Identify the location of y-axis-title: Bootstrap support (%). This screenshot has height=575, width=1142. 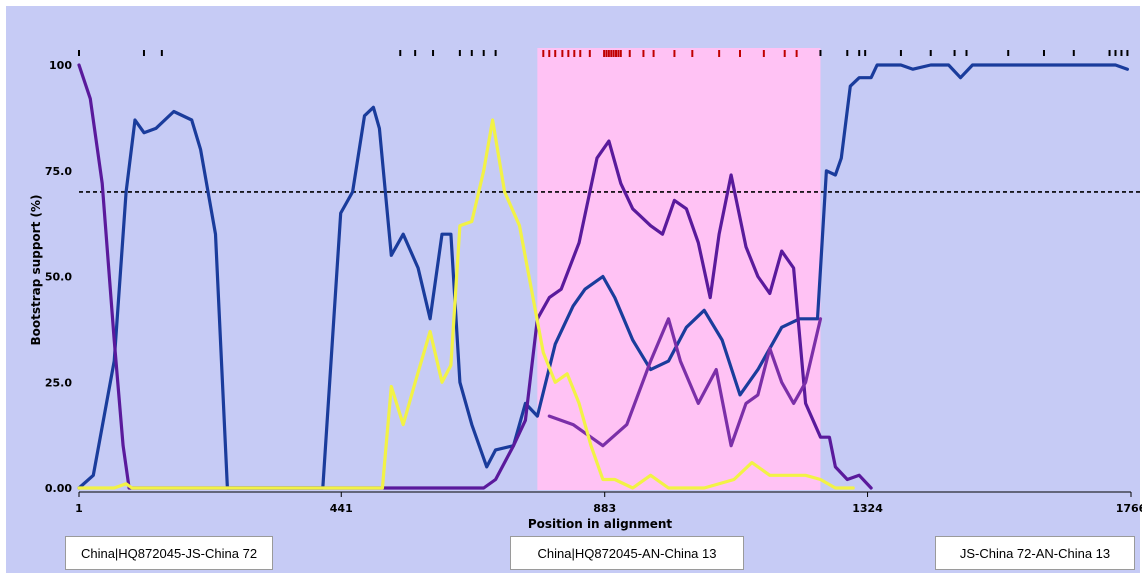
(36, 270).